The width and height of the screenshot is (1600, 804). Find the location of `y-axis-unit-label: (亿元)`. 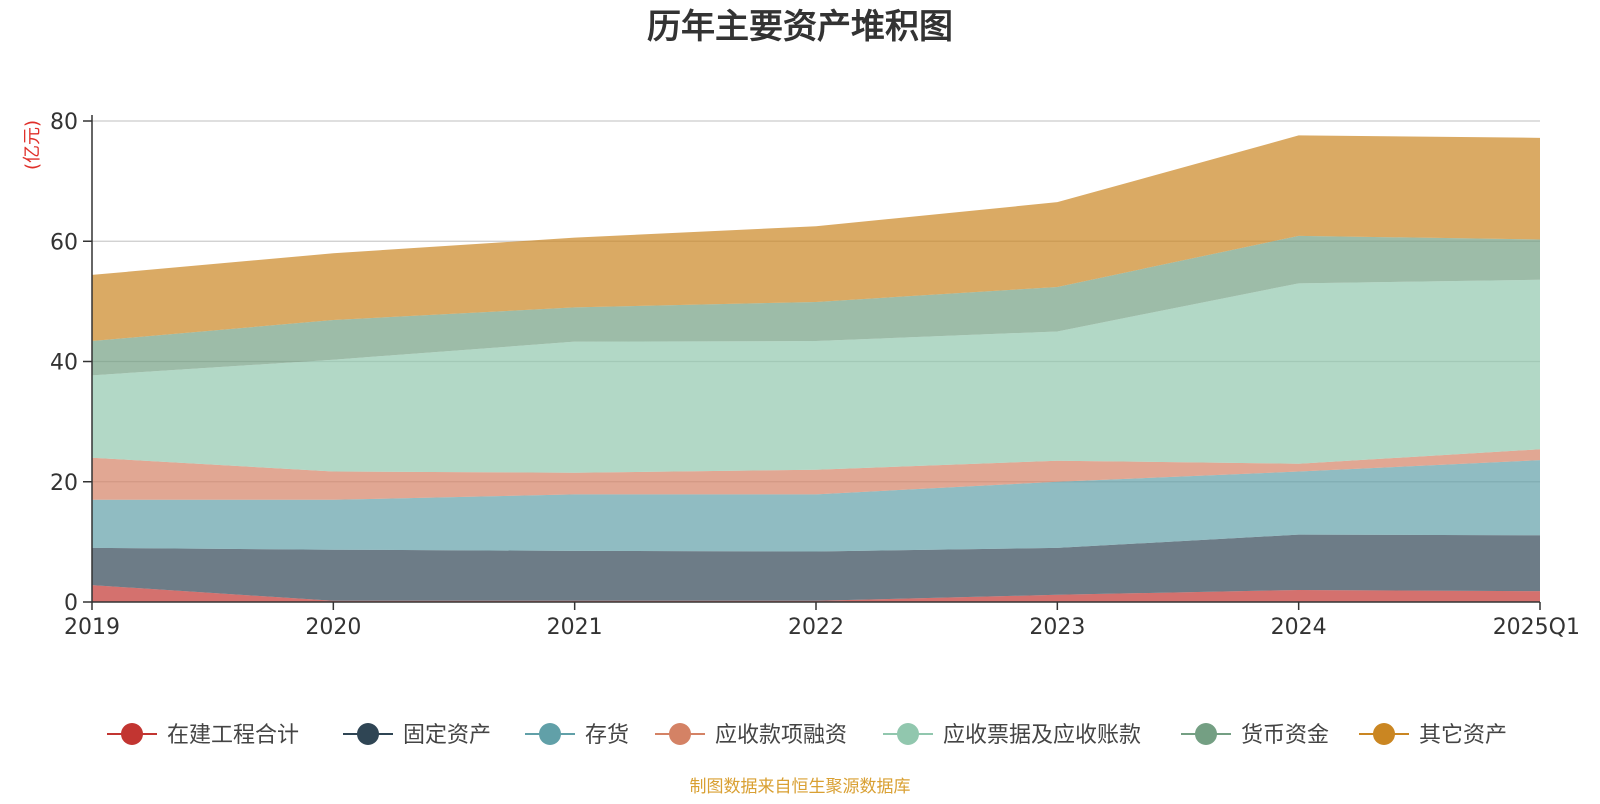

y-axis-unit-label: (亿元) is located at coordinates (32, 145).